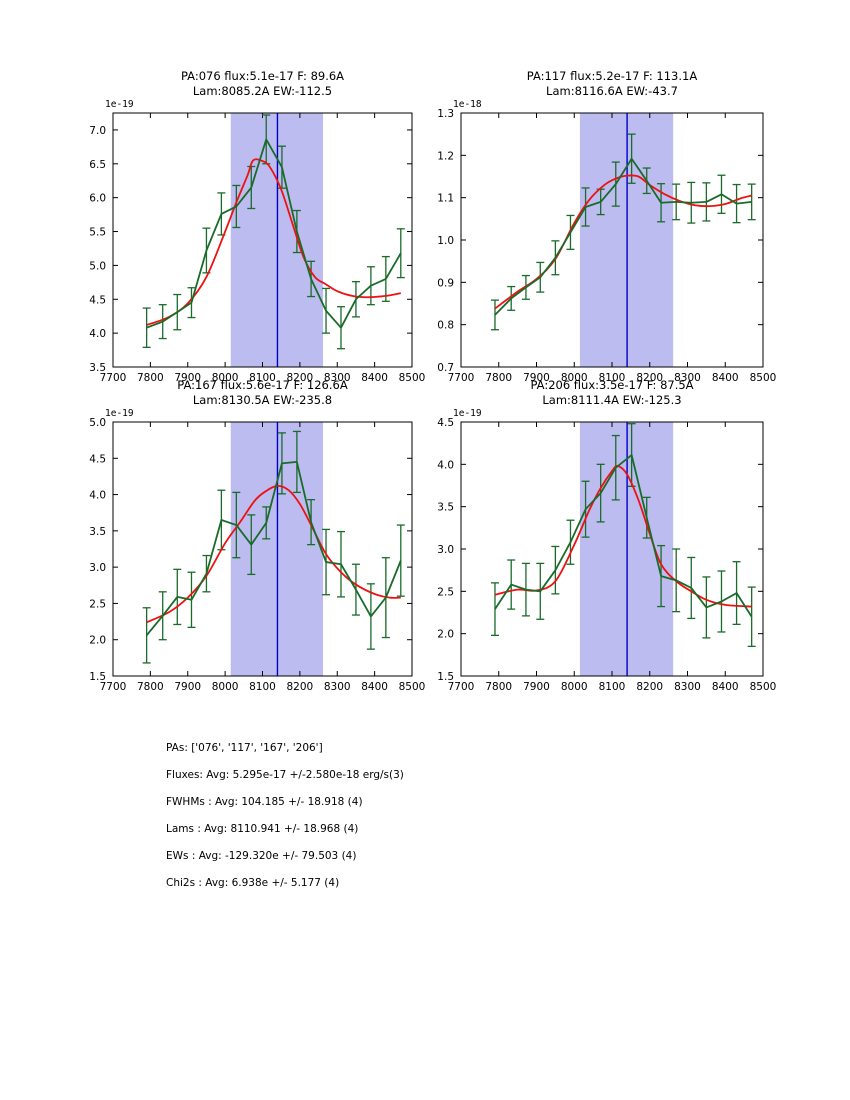 This screenshot has height=1100, width=850. What do you see at coordinates (262, 385) in the screenshot?
I see `panel-title-line1: PA:167 flux:5.6e-17 F: 126.6A` at bounding box center [262, 385].